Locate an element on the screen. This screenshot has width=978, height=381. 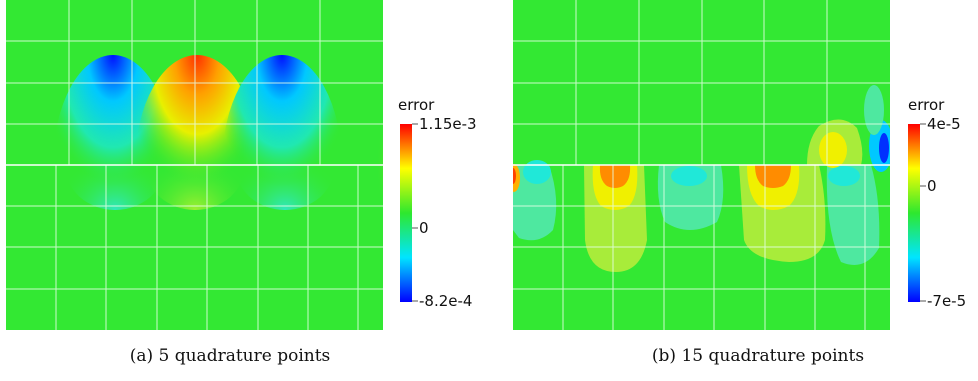
colorbar: error 4e-5 0 -7e-5 is located at coordinates (937, 203).